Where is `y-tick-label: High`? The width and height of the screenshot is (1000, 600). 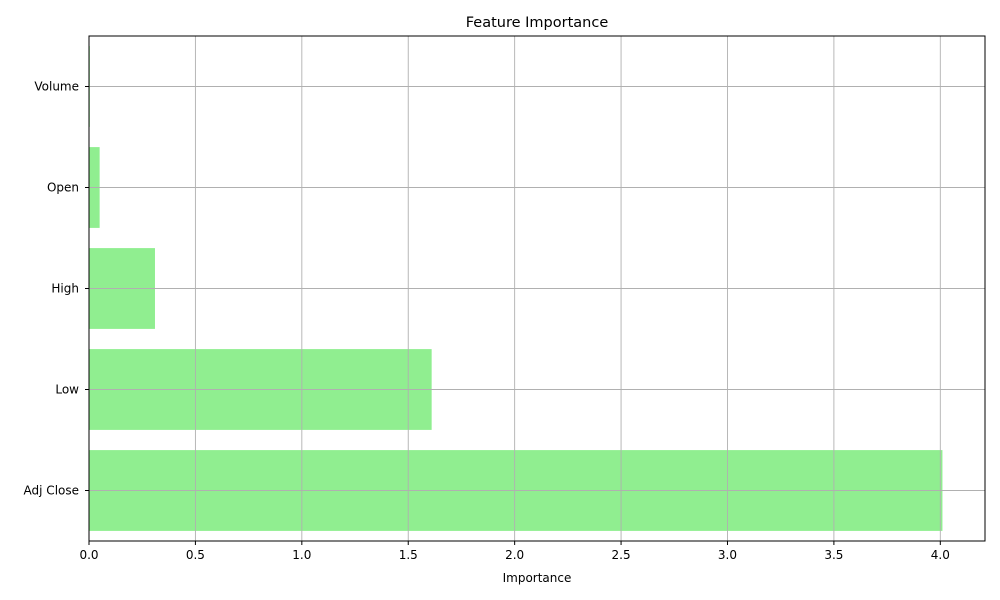
y-tick-label: High is located at coordinates (65, 289).